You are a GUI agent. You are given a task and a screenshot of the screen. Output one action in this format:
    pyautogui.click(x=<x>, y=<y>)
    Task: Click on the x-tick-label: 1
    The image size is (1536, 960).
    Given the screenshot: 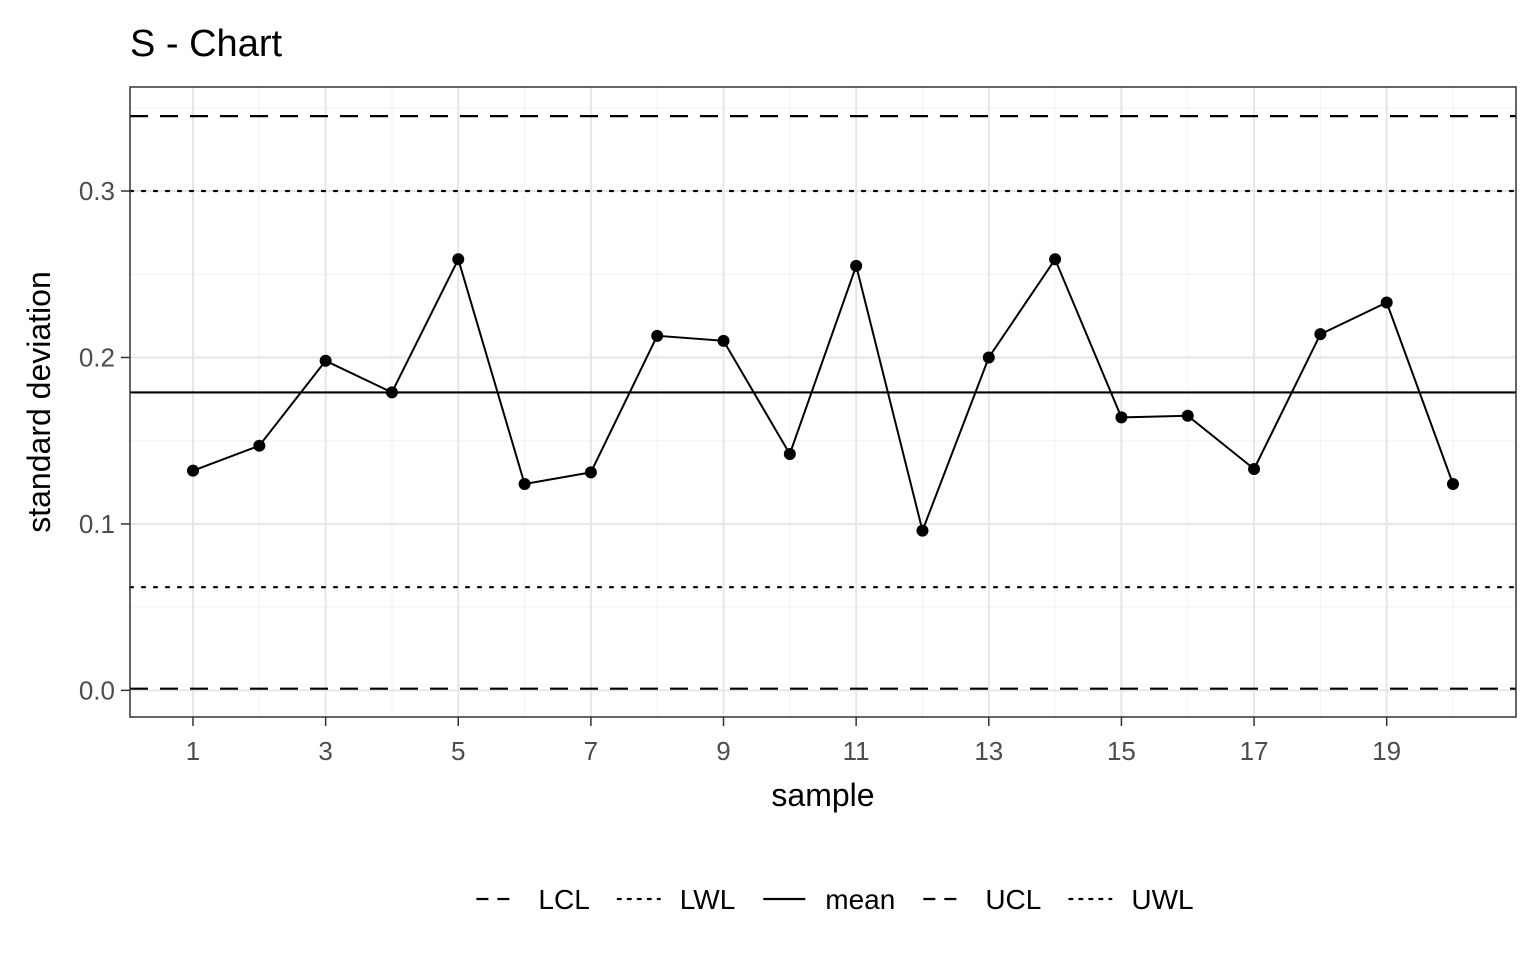 What is the action you would take?
    pyautogui.click(x=193, y=751)
    